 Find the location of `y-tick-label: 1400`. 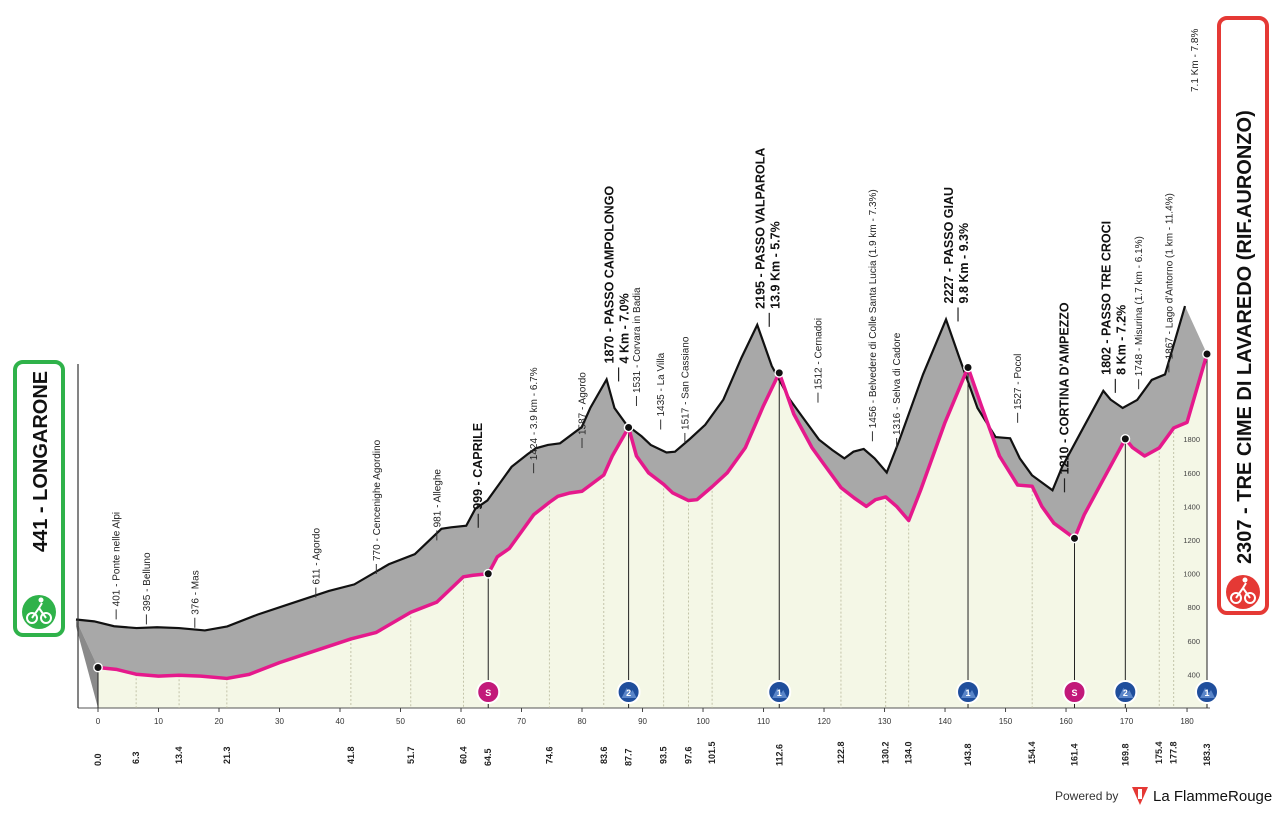

y-tick-label: 1400 is located at coordinates (1191, 506).